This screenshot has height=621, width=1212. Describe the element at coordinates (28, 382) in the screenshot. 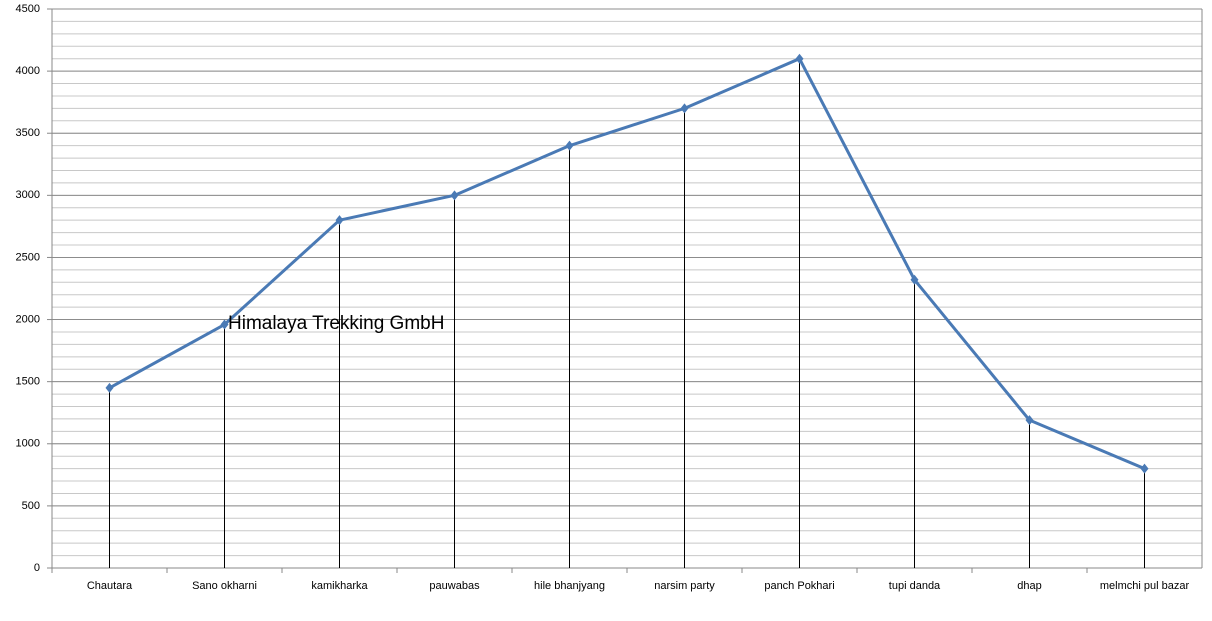

I see `y-tick-label: 1500` at that location.